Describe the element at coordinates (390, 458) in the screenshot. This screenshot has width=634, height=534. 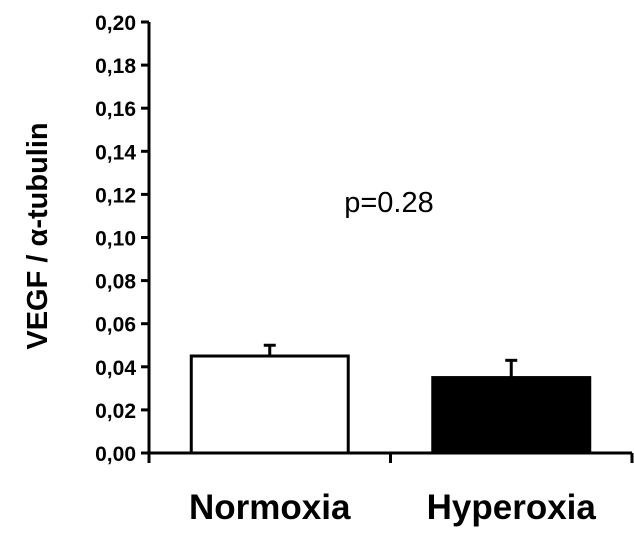
I see `x-axis-ticks` at that location.